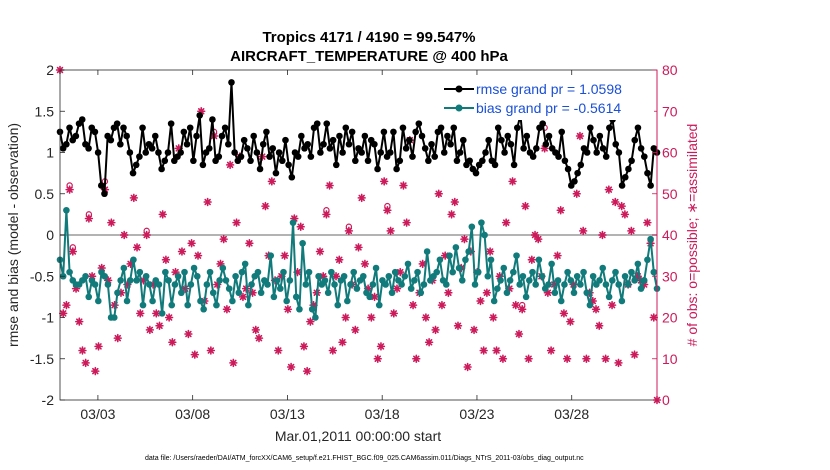 The image size is (830, 470). I want to click on legend-box, so click(547, 98).